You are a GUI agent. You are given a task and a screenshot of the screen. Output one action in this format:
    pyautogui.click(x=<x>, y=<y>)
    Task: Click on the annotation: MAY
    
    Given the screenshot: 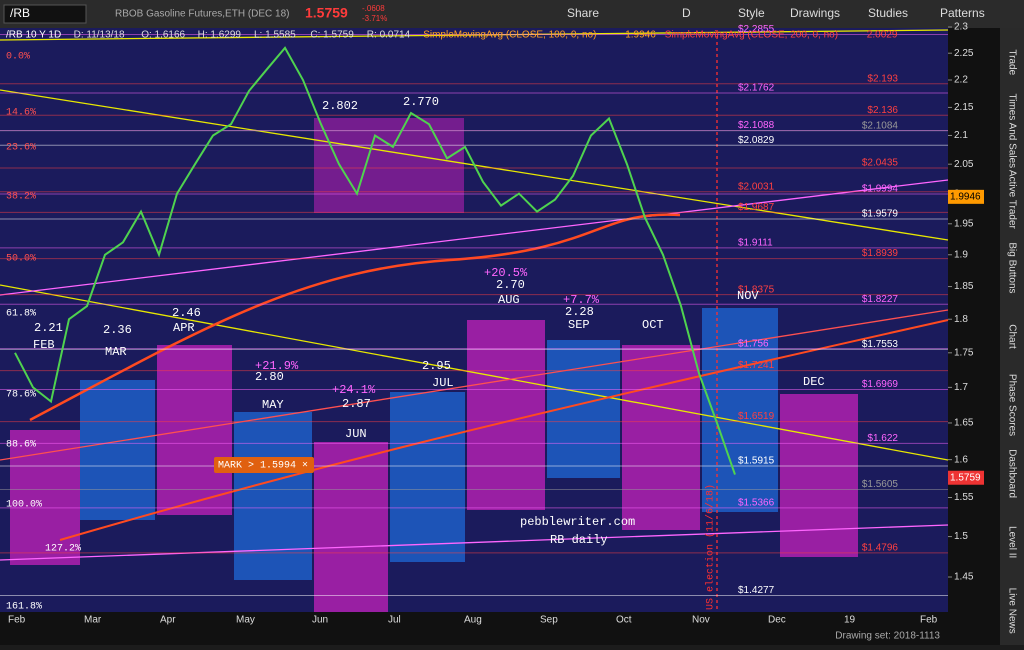 What is the action you would take?
    pyautogui.click(x=273, y=405)
    